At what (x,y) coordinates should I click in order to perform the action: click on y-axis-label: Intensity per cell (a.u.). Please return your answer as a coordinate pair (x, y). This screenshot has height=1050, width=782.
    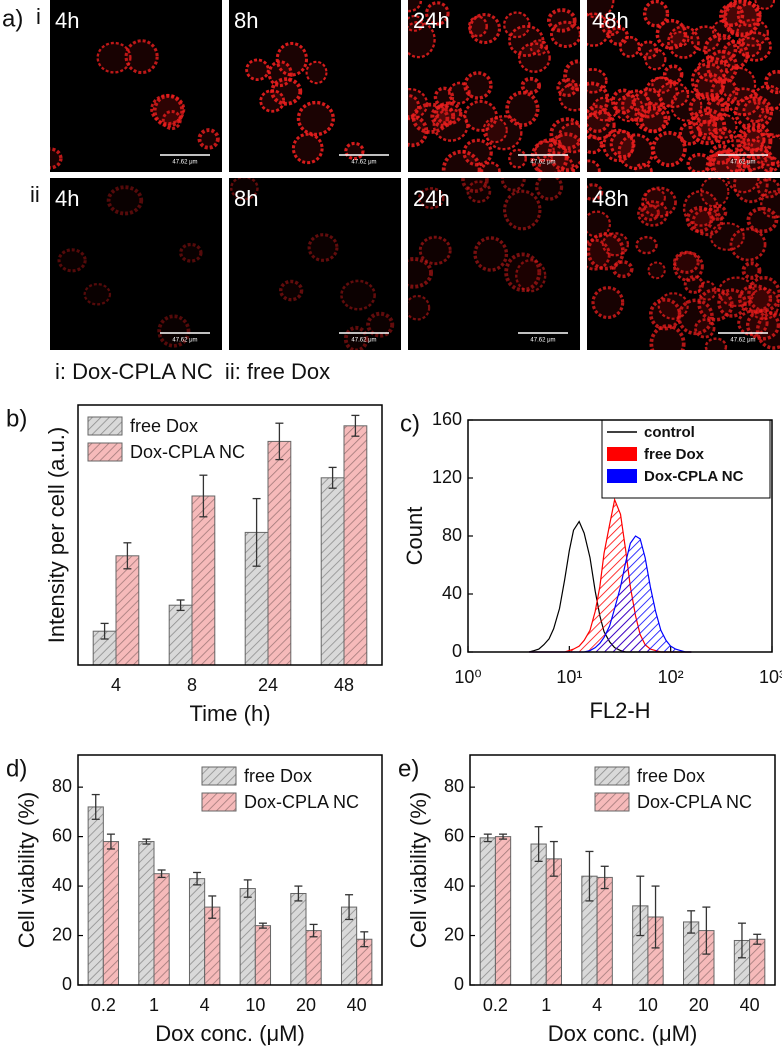
    Looking at the image, I should click on (56, 535).